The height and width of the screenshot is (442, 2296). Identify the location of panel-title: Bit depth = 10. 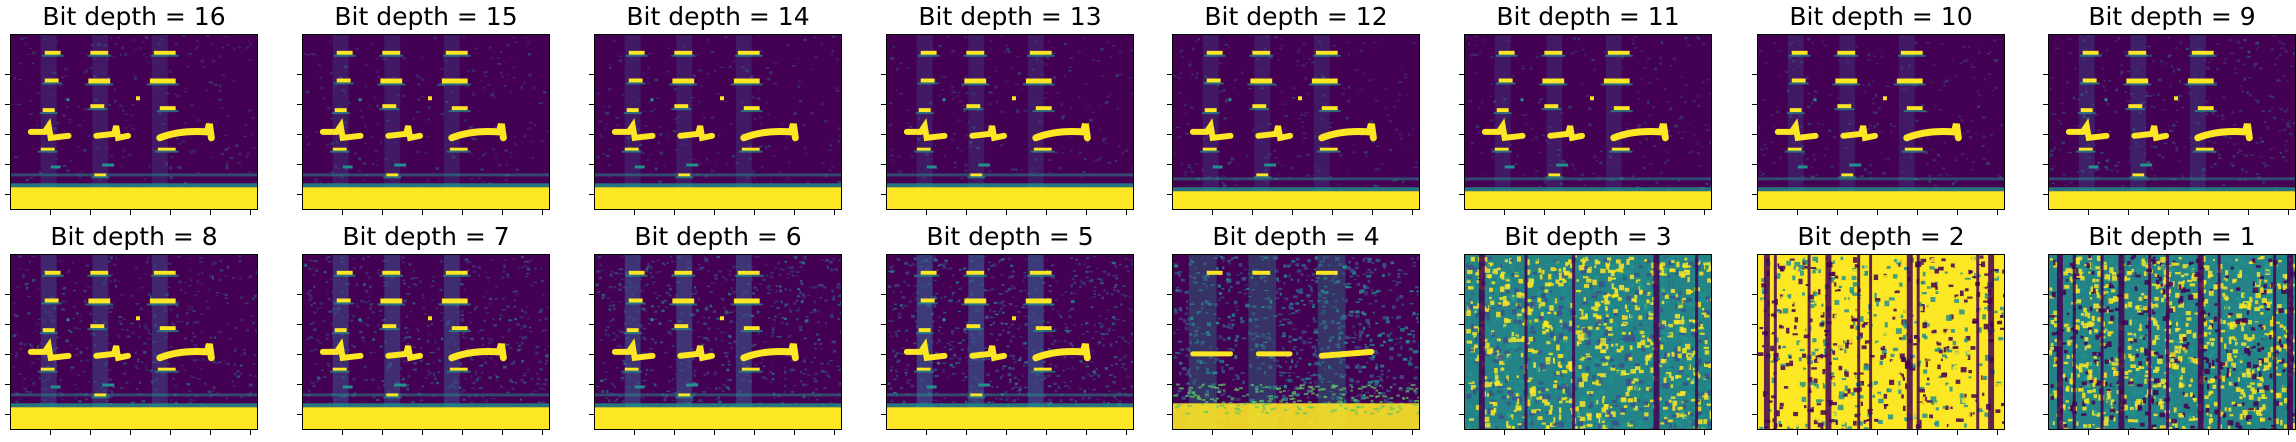
(1881, 17).